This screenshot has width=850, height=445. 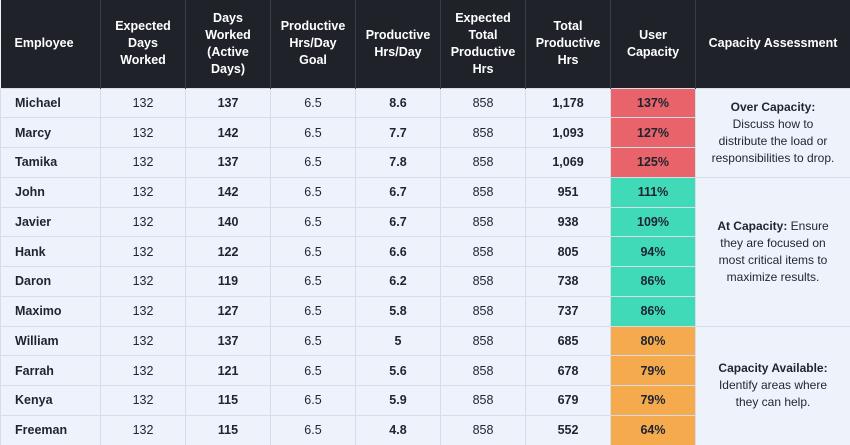 I want to click on employee-cell: Javier, so click(x=50, y=222).